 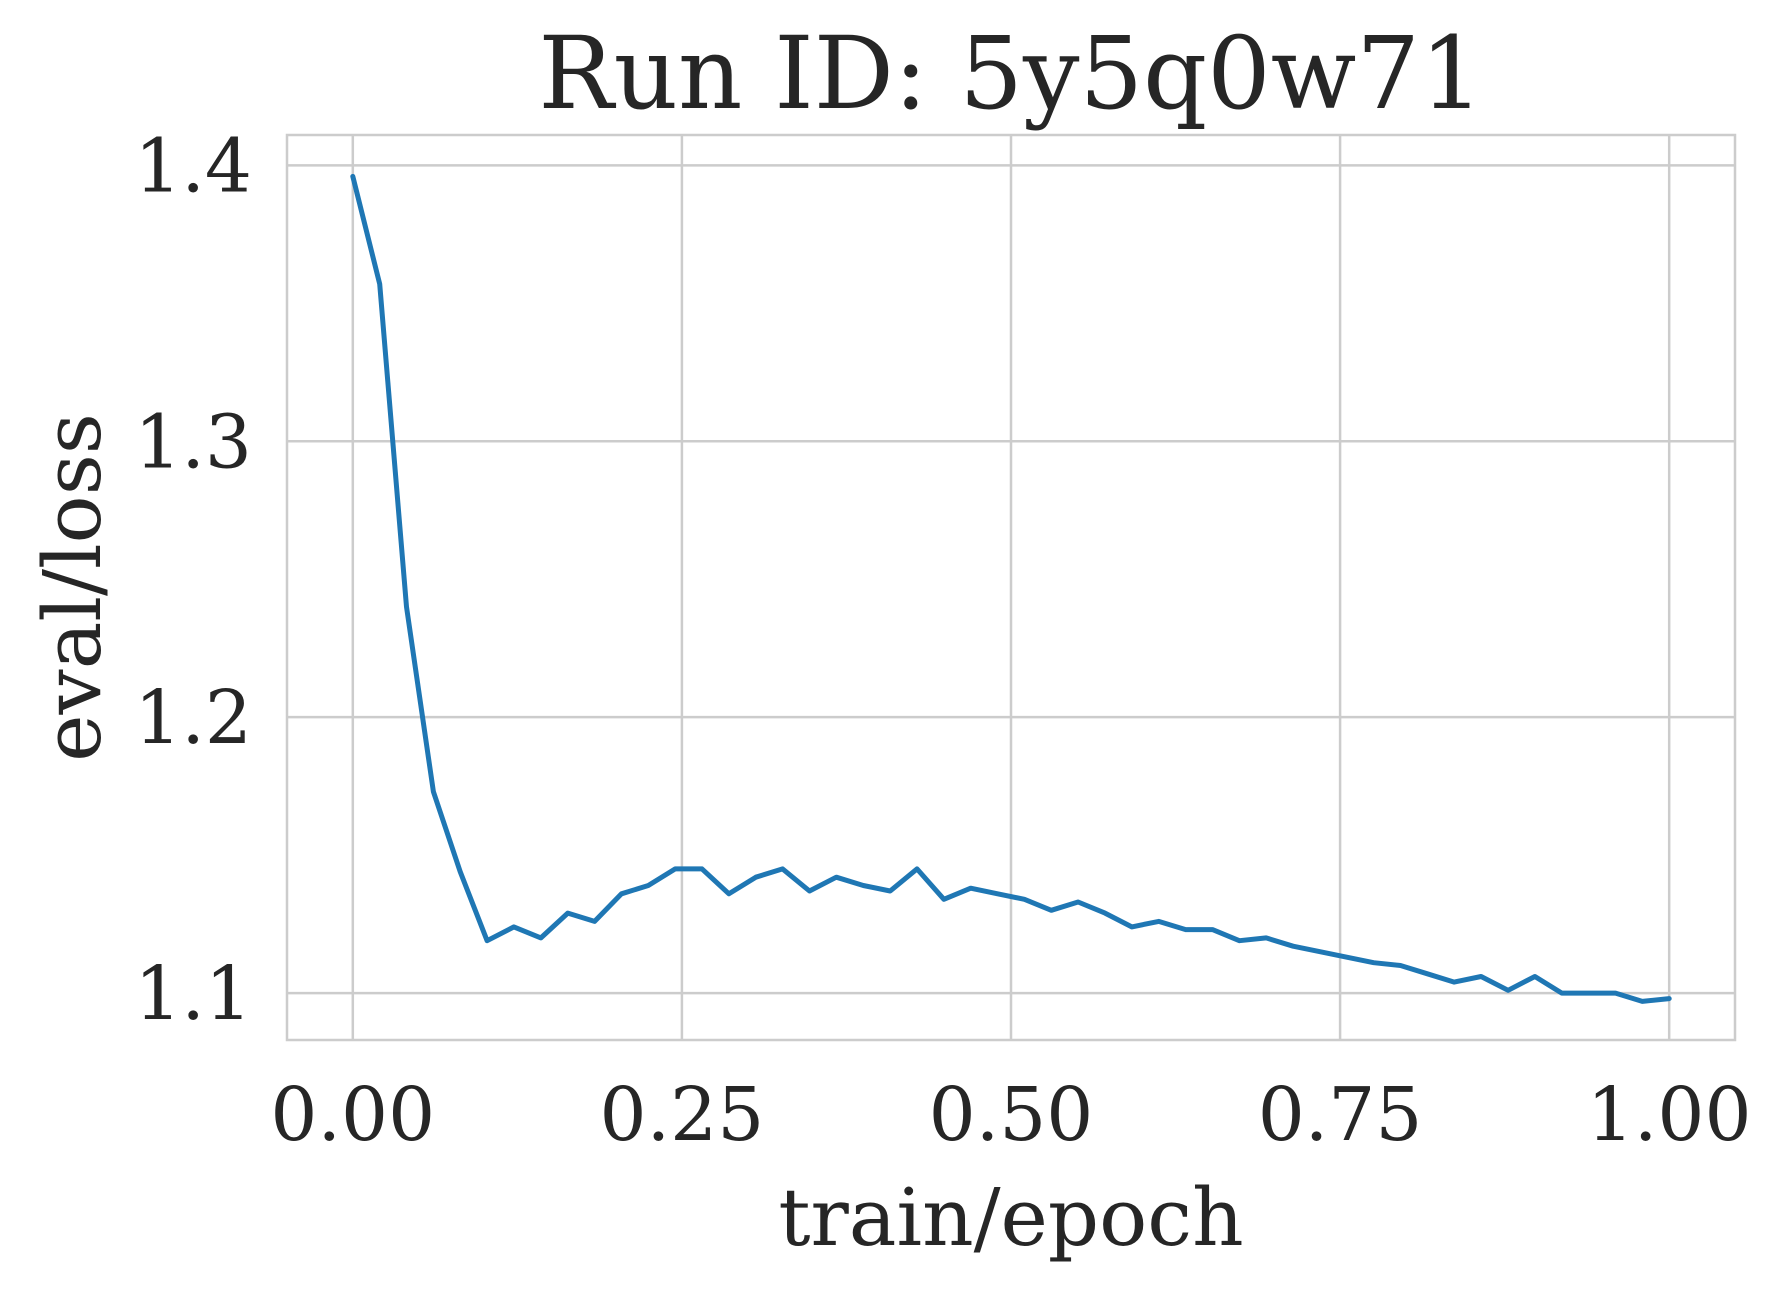 I want to click on chart-title: Run ID: 5y5q0w71, so click(x=1010, y=73).